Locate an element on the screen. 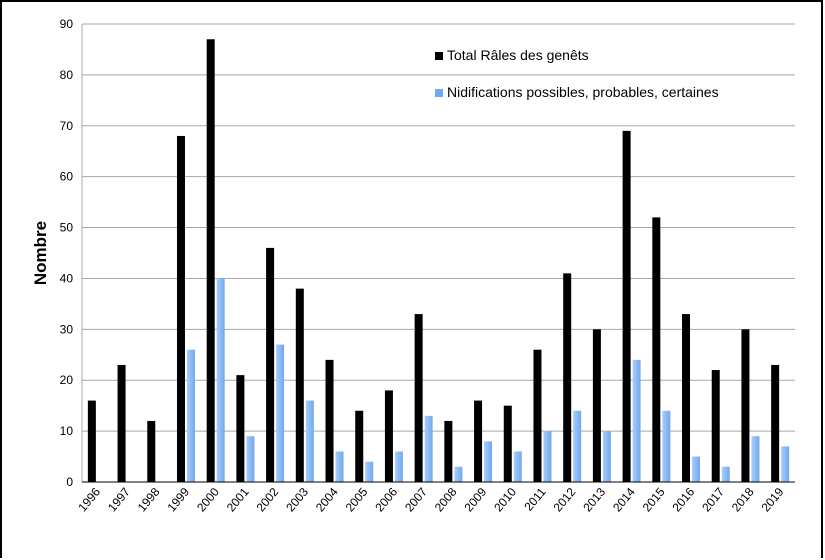  x-tick-label: 2018 is located at coordinates (743, 500).